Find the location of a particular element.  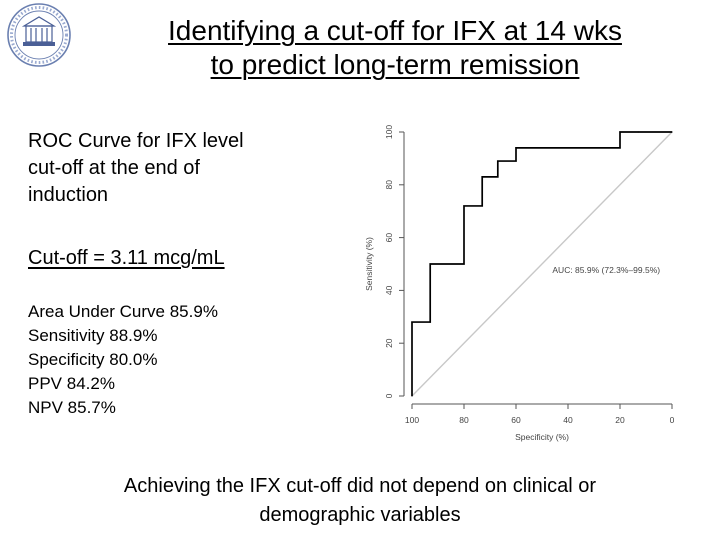

y-axis-title: Sensitivity (%) is located at coordinates (369, 264).